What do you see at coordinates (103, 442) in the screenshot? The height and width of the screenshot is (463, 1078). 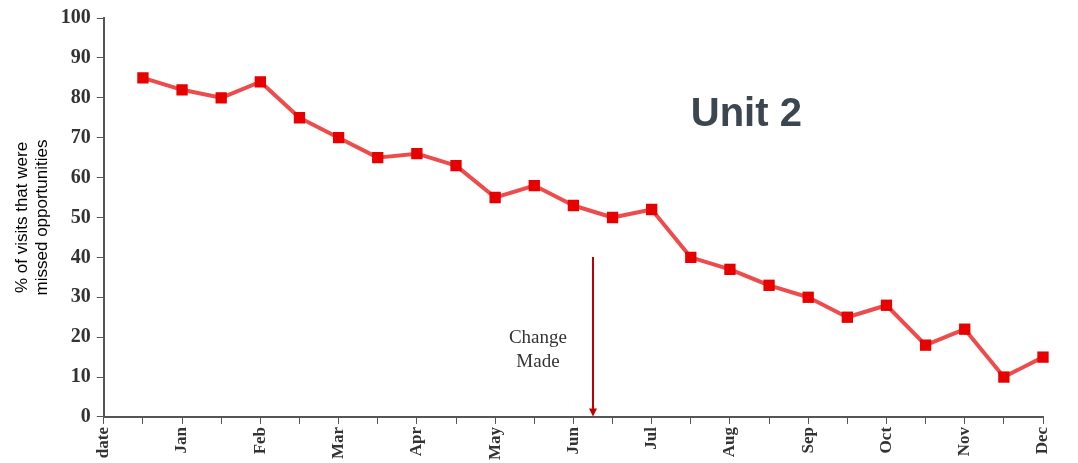 I see `x-tick-label: date` at bounding box center [103, 442].